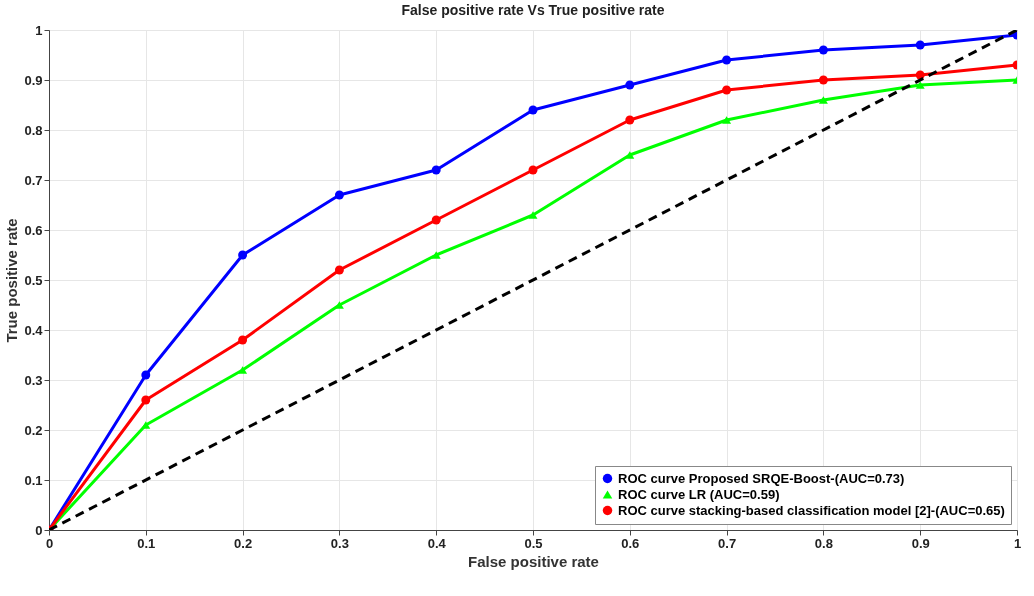 This screenshot has width=1034, height=596. I want to click on y-tick-label: 0.7, so click(33, 180).